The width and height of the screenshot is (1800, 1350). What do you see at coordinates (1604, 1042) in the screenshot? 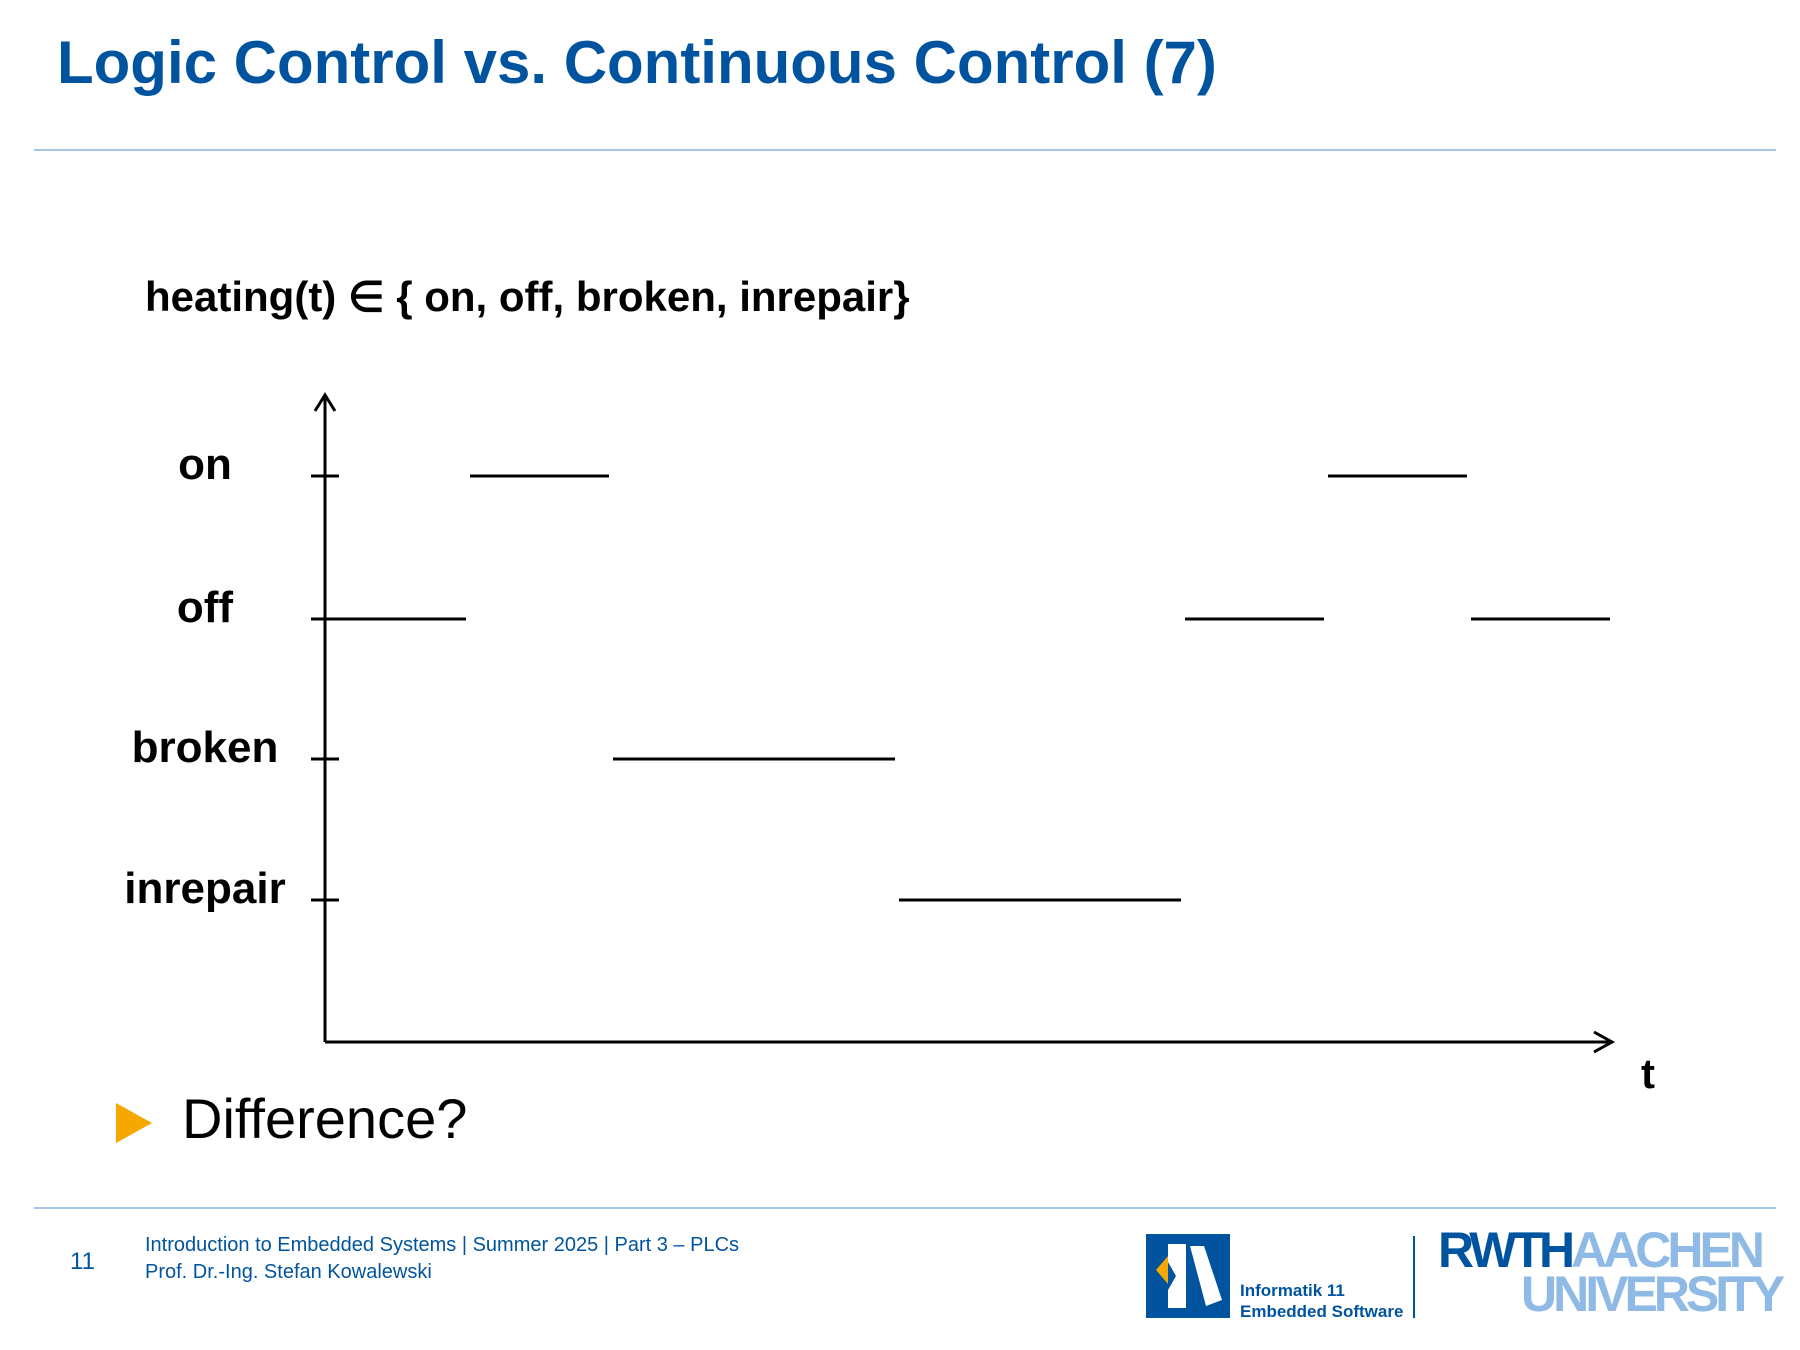
I see `x-axis-arrow-icon` at bounding box center [1604, 1042].